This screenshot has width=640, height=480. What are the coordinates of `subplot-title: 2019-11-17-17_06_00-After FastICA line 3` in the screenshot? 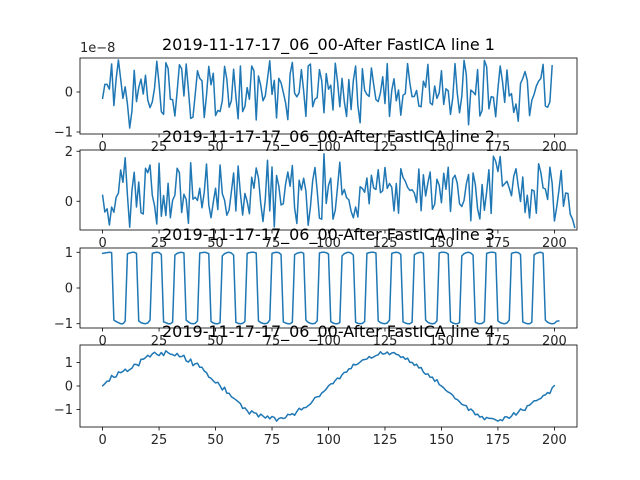 It's located at (328, 235).